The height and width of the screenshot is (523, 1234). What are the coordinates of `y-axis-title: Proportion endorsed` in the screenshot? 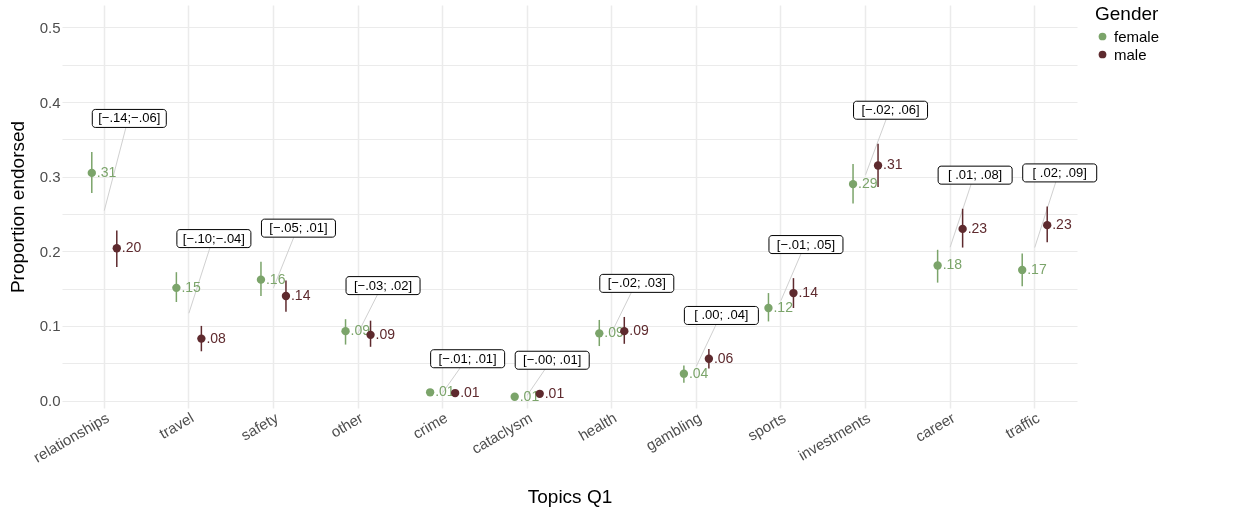 It's located at (17, 207).